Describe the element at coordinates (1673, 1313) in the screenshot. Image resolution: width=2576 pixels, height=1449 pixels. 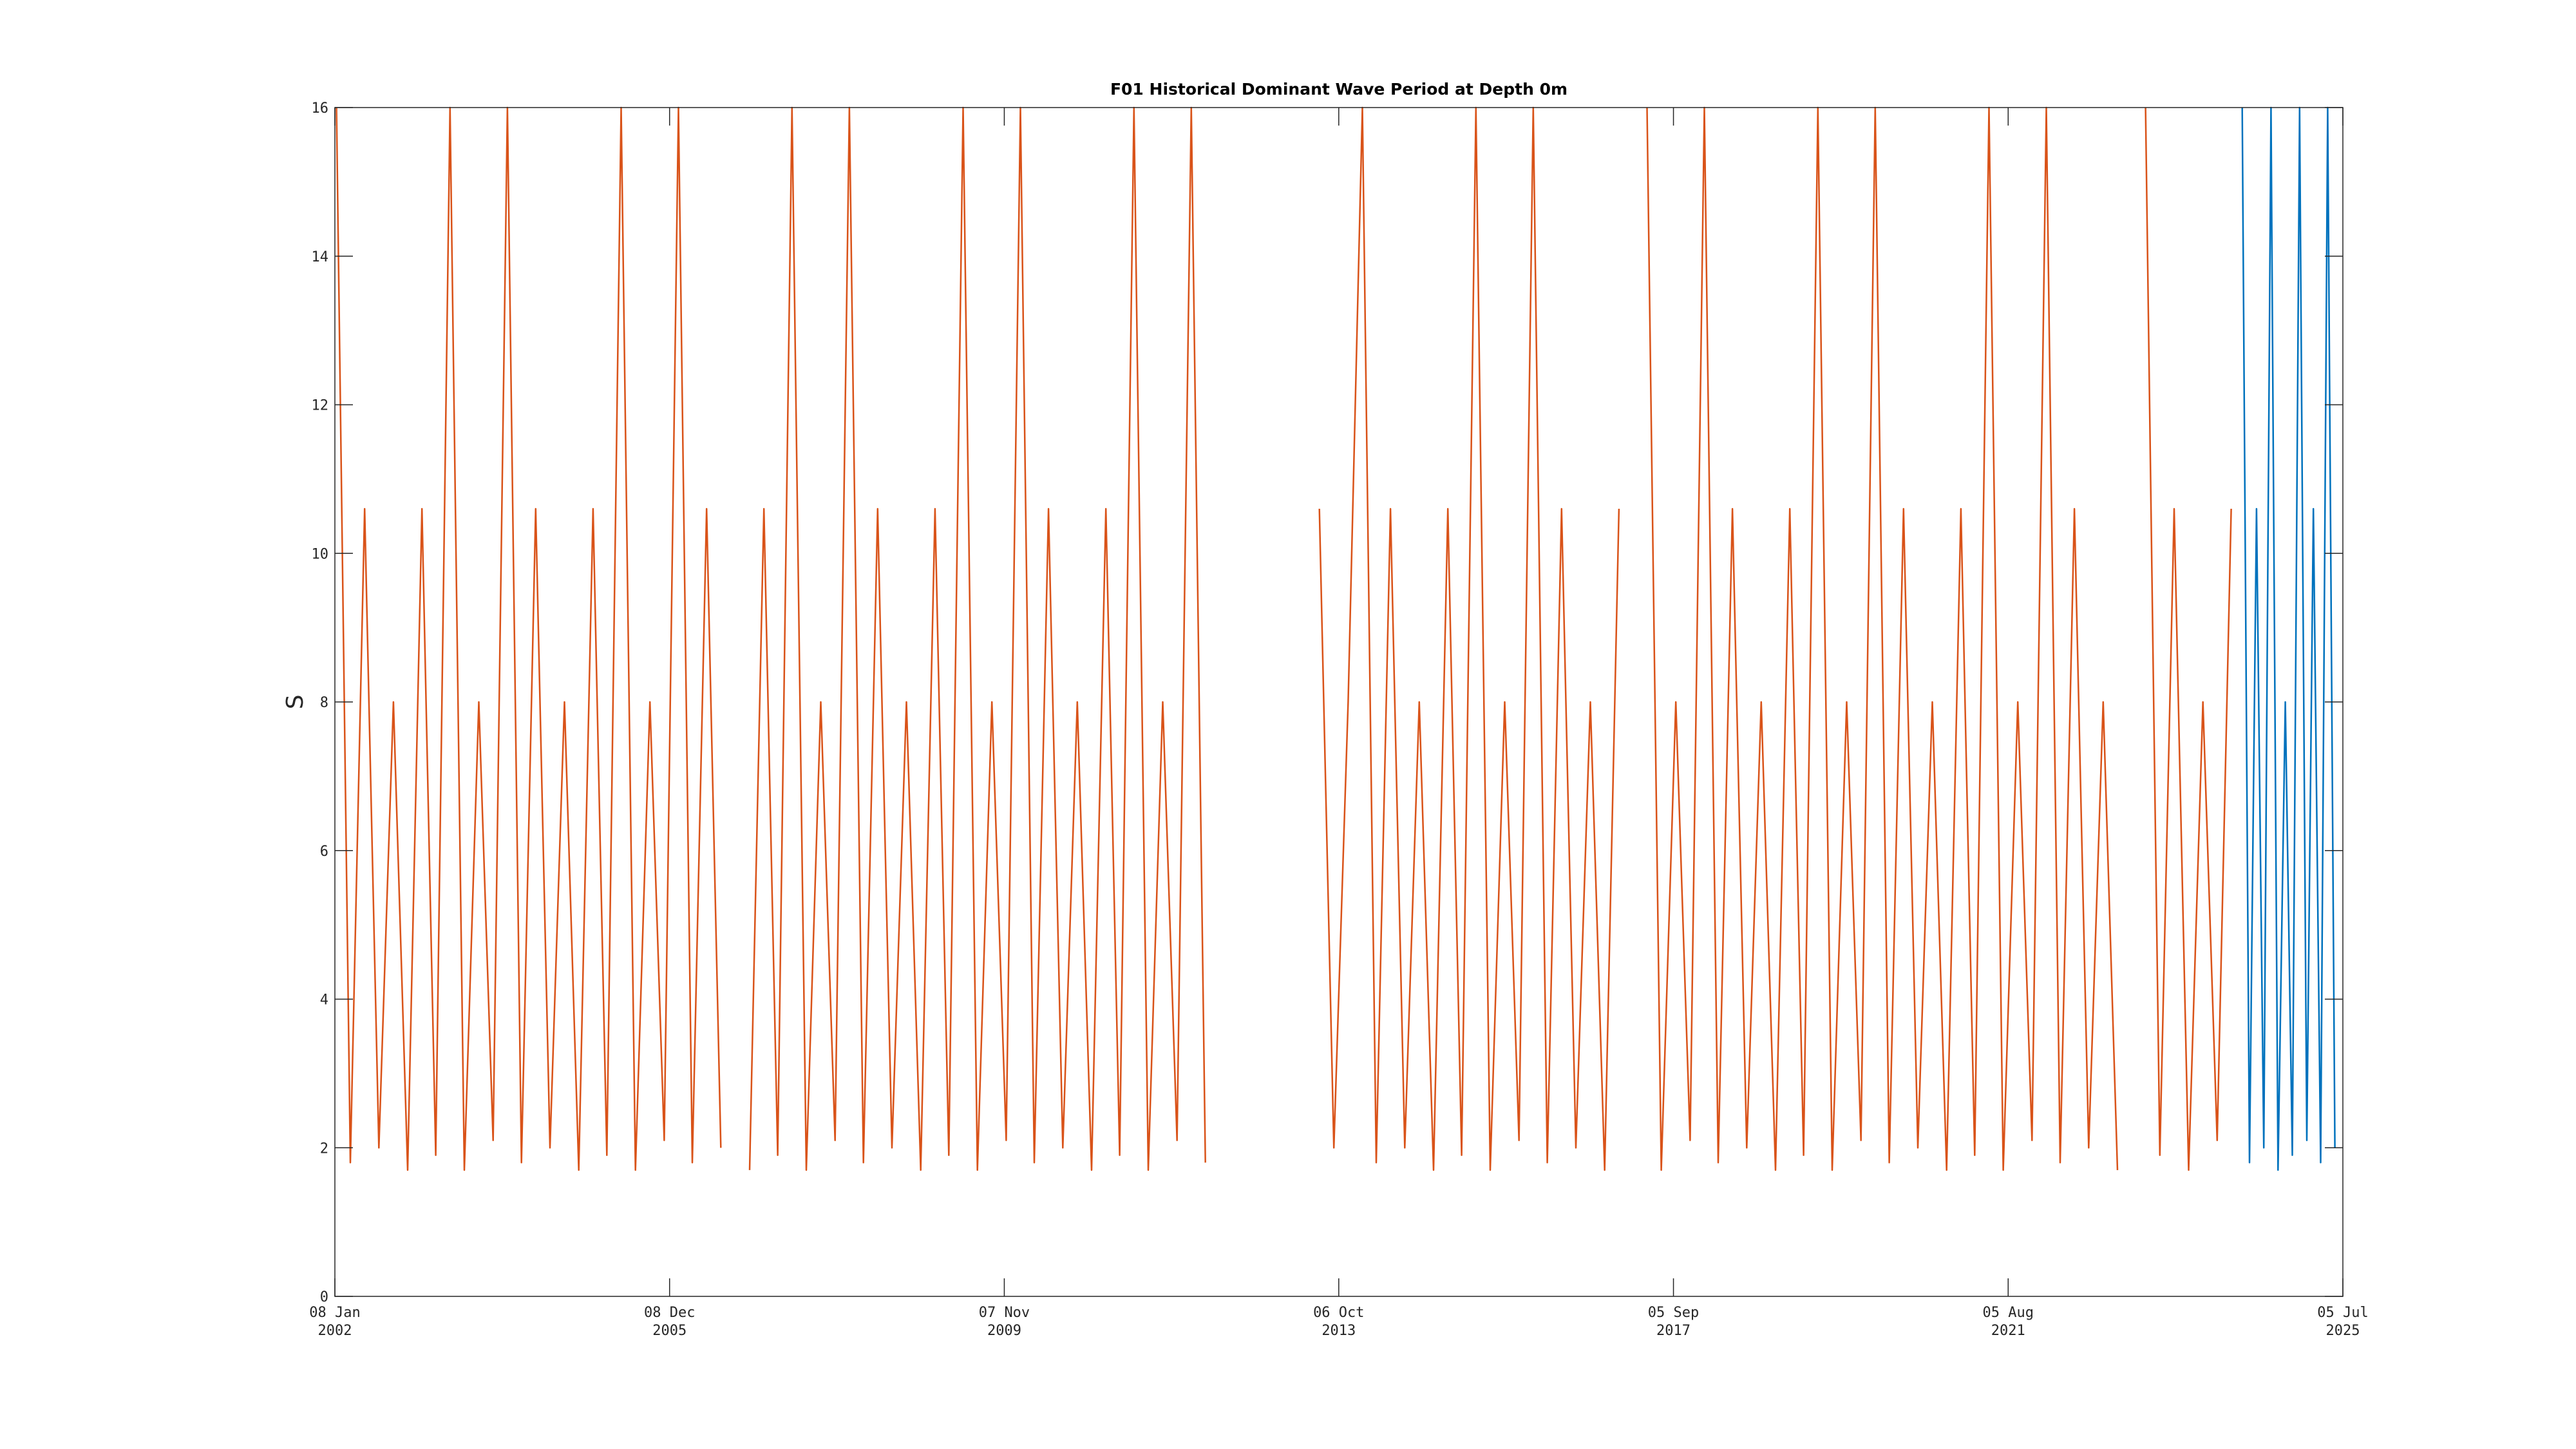
I see `x-tick-label-line: 05 Sep` at that location.